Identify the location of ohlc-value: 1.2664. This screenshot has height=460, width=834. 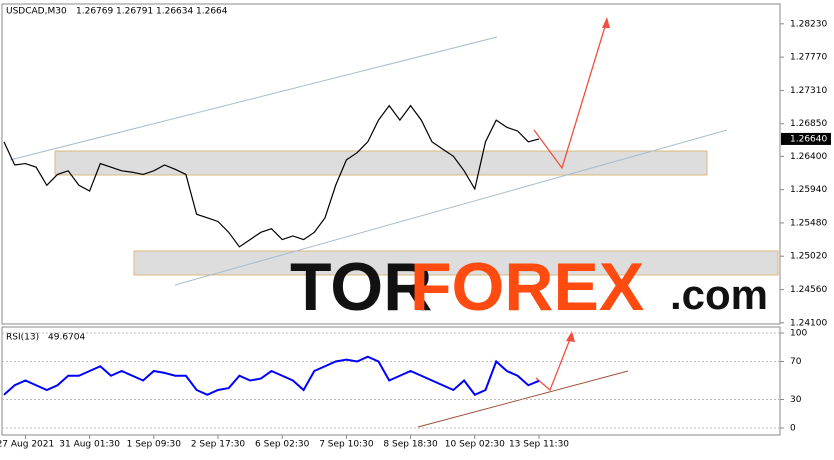
(212, 12).